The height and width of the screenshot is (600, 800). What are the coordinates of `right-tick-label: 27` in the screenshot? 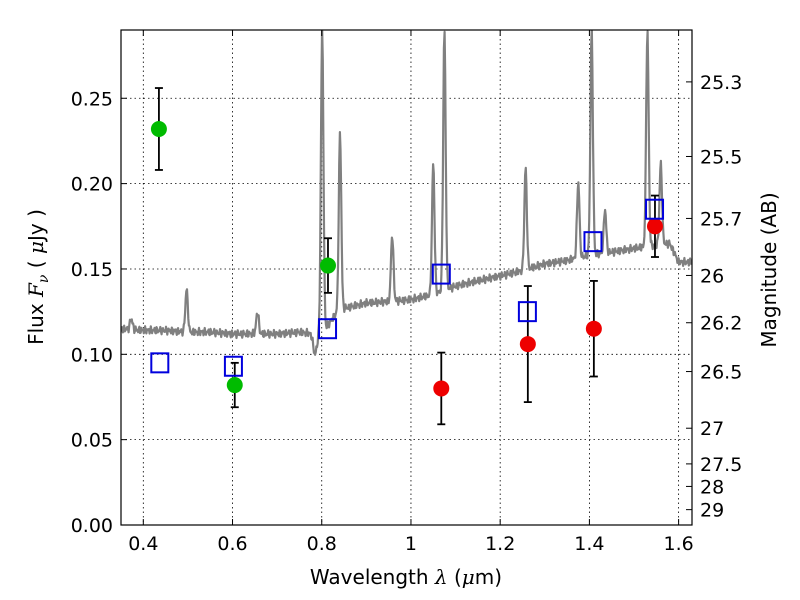 It's located at (712, 429).